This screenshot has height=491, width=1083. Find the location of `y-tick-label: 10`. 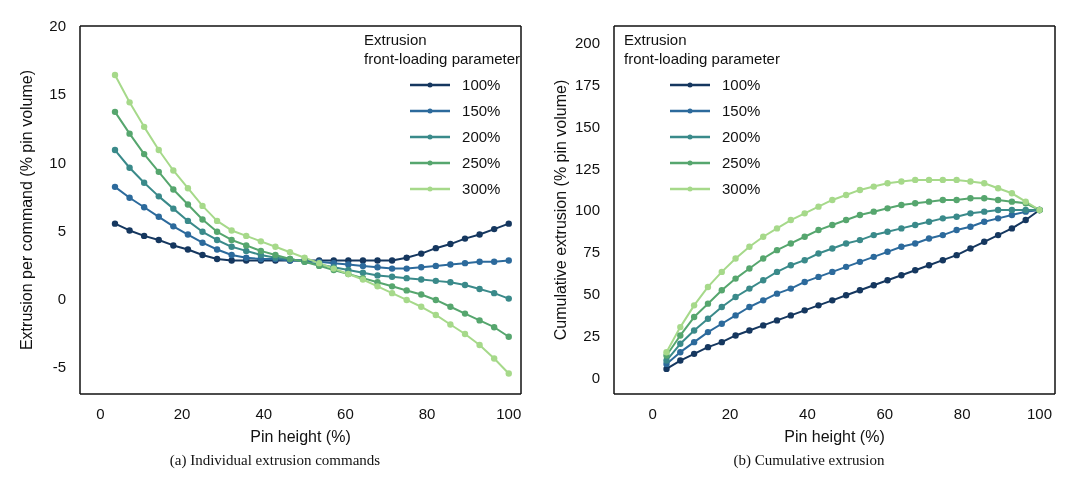

y-tick-label: 10 is located at coordinates (57, 162).